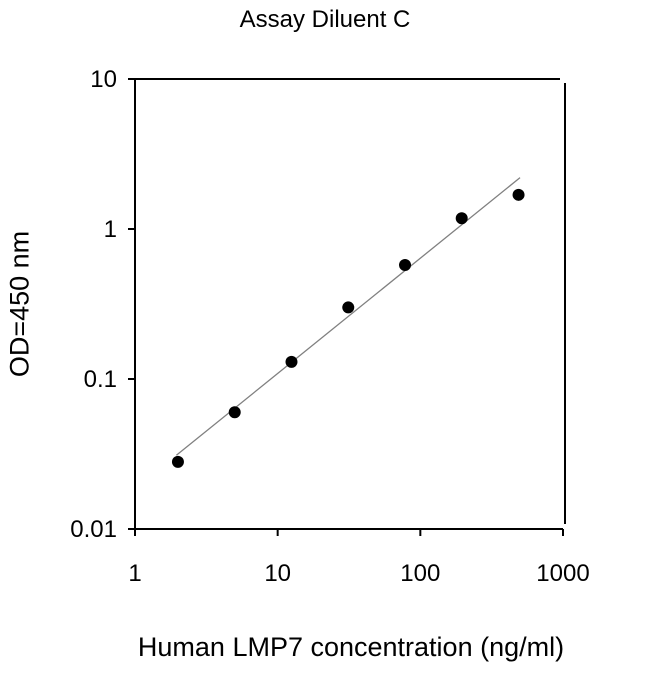  Describe the element at coordinates (103, 79) in the screenshot. I see `y-tick-label: 10` at that location.